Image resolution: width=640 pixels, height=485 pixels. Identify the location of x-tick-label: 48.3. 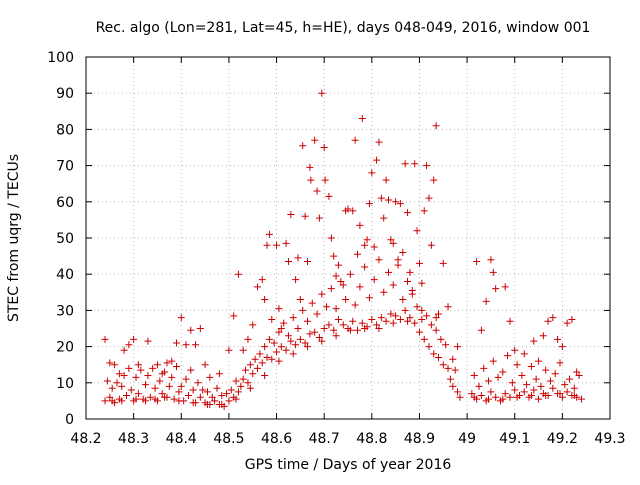
(133, 439).